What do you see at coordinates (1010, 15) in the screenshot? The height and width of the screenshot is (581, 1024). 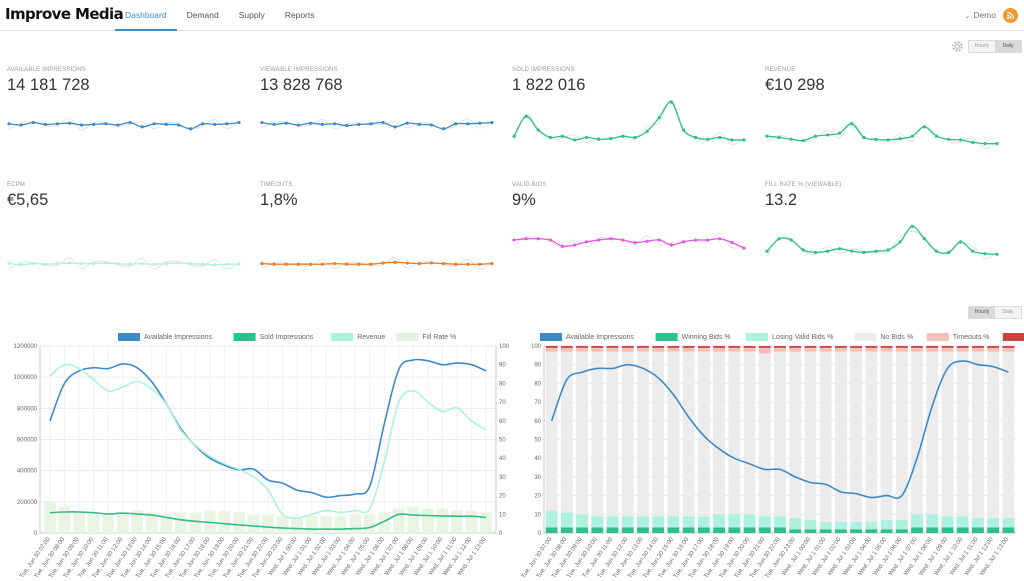 I see `rss-icon` at bounding box center [1010, 15].